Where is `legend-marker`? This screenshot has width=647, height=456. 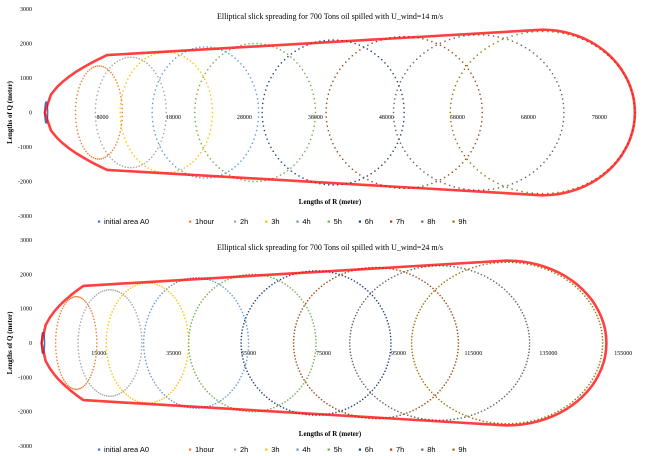 legend-marker is located at coordinates (391, 449).